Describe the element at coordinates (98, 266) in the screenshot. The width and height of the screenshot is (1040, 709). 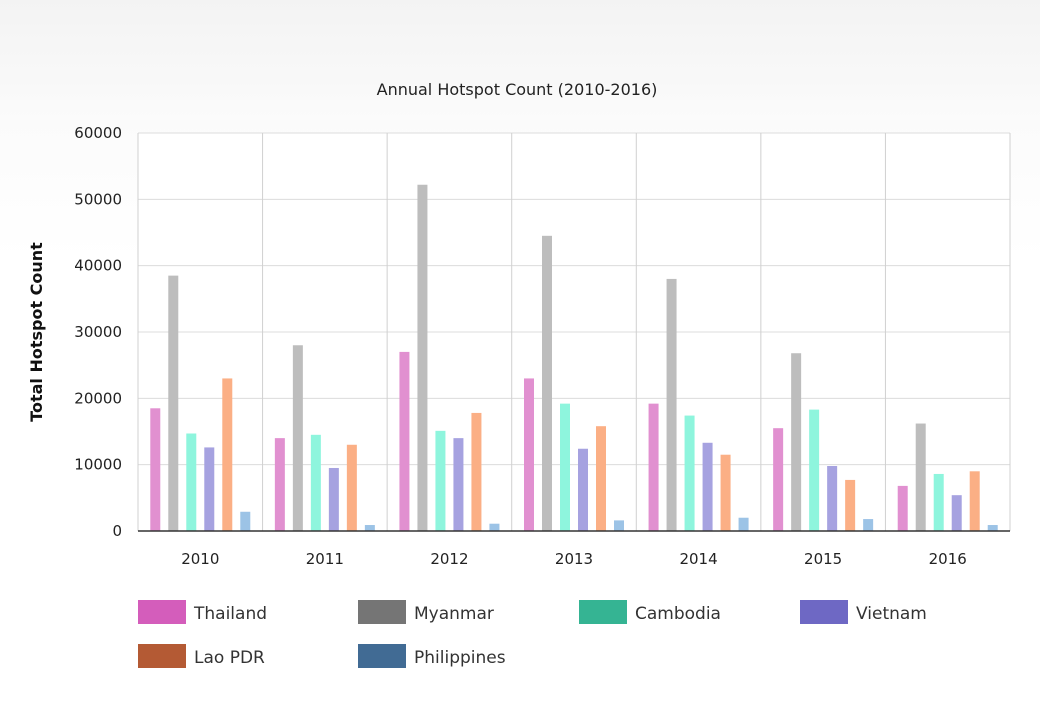
I see `y-tick-label: 40000` at that location.